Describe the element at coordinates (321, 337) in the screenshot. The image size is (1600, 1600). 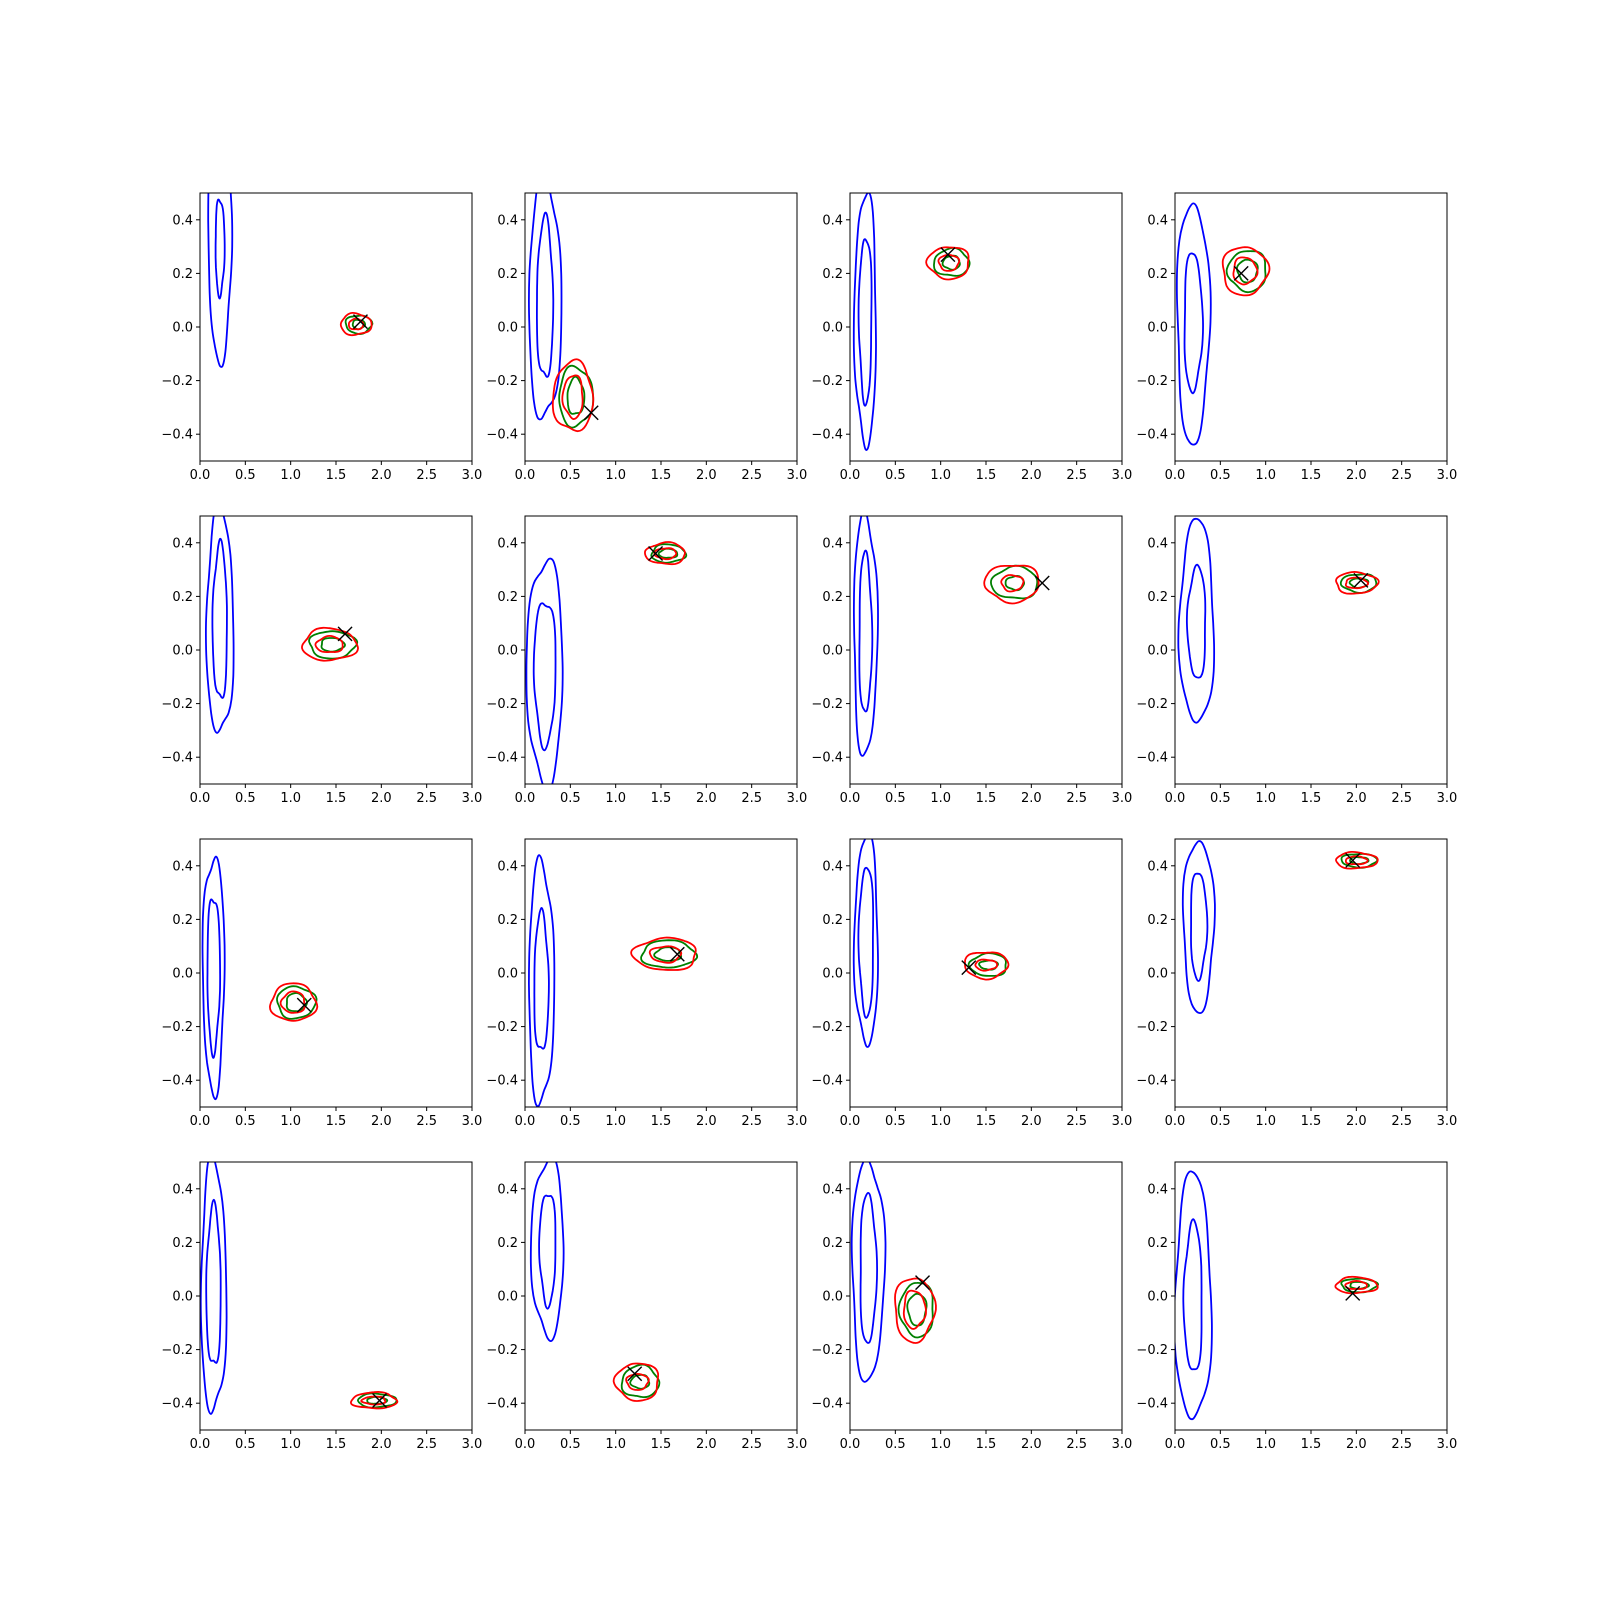
I see `panel-1: 0.0 0.5 1.0 1.5 2.0 2.5 3.0 −0.4 −0.2 0.0 0.2 0.4` at that location.